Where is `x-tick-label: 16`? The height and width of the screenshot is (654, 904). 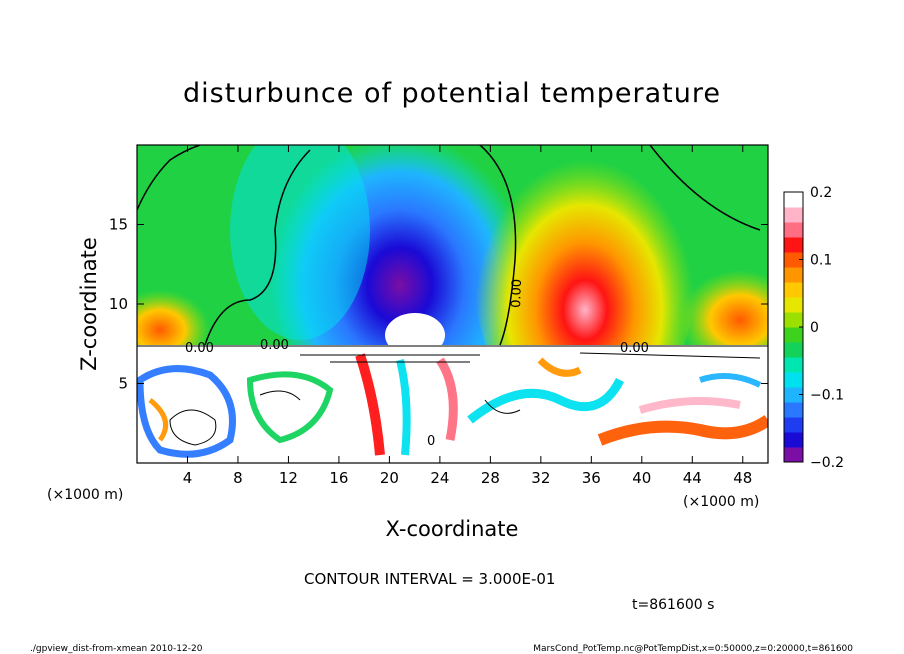 x-tick-label: 16 is located at coordinates (338, 478).